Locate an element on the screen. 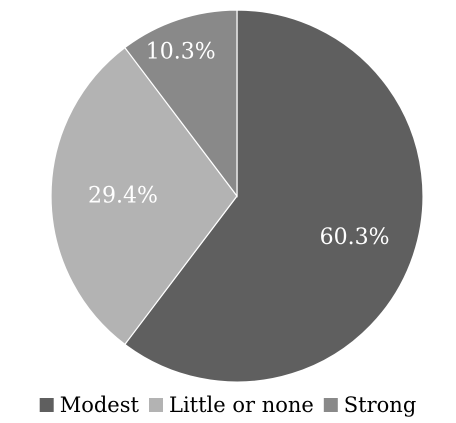 The width and height of the screenshot is (456, 423). legend-label-modest: Modest is located at coordinates (100, 405).